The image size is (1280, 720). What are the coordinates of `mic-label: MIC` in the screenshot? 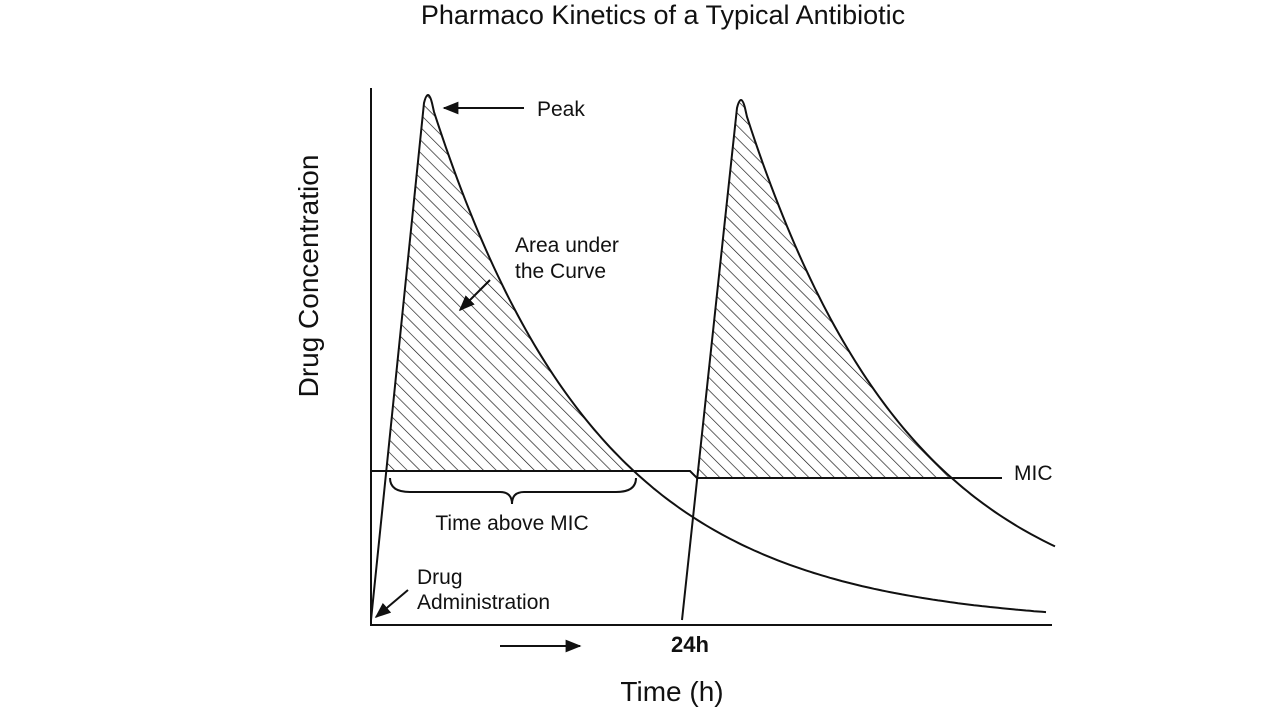 It's located at (1033, 473).